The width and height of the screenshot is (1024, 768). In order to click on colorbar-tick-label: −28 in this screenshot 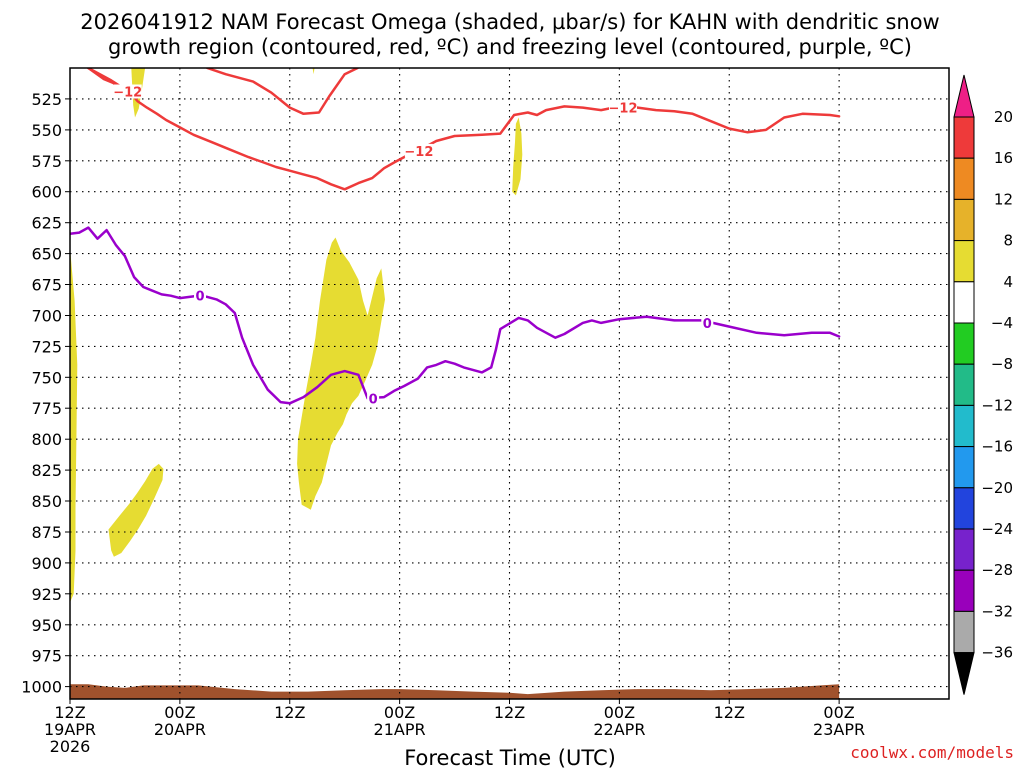, I will do `click(997, 570)`.